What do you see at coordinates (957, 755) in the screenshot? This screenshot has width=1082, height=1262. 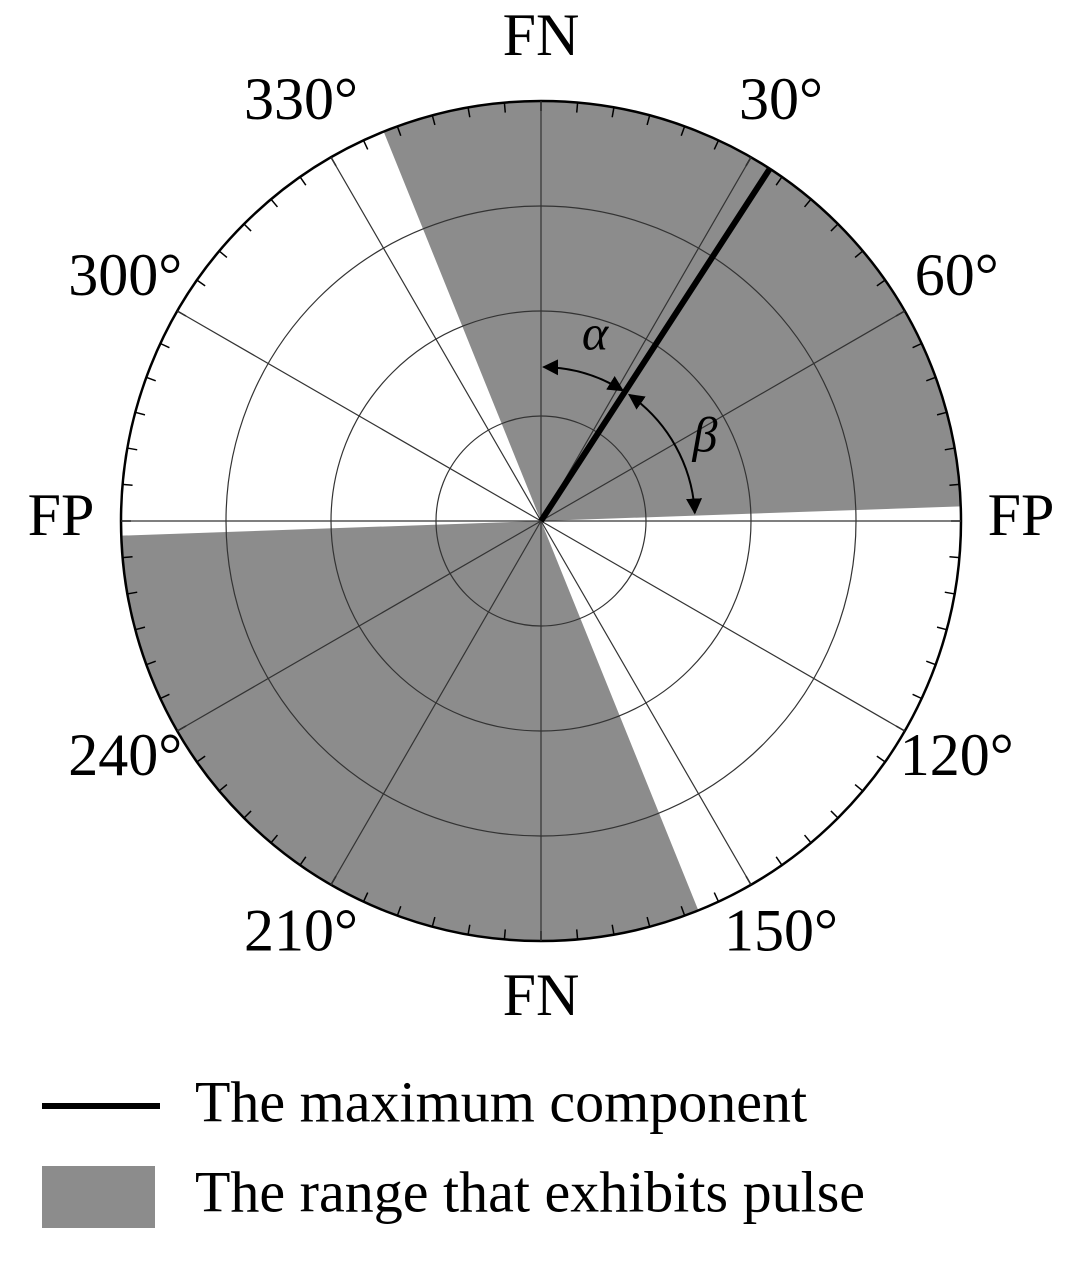 I see `angle-label: 120°` at bounding box center [957, 755].